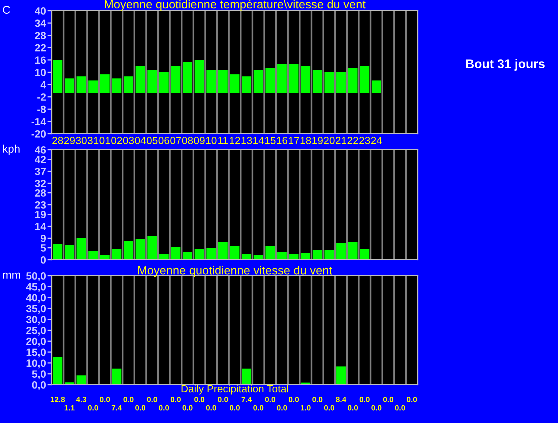  What do you see at coordinates (259, 140) in the screenshot?
I see `x-tick-label: 14` at bounding box center [259, 140].